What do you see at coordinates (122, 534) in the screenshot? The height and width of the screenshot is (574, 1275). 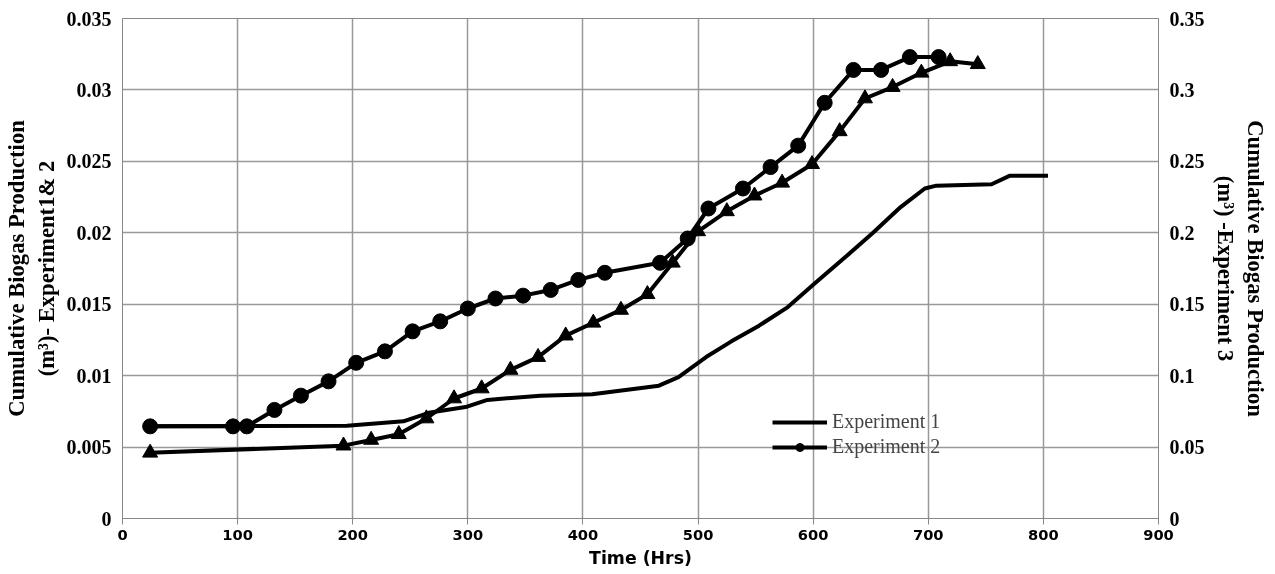 I see `x-tick-label: 0` at bounding box center [122, 534].